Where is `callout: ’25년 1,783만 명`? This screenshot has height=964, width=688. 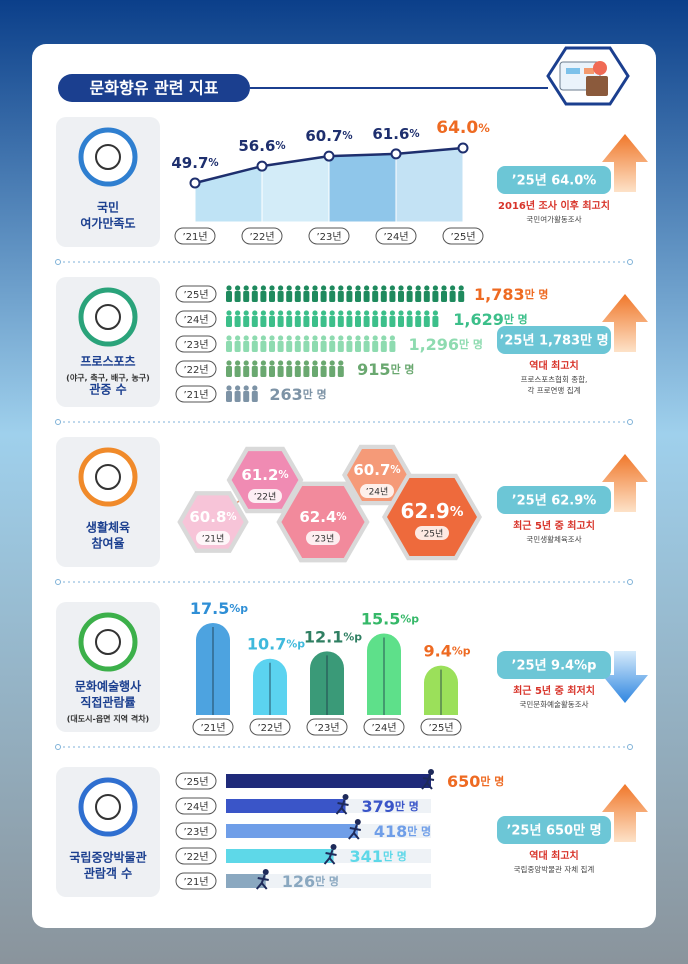
callout: ’25년 1,783만 명 is located at coordinates (553, 341).